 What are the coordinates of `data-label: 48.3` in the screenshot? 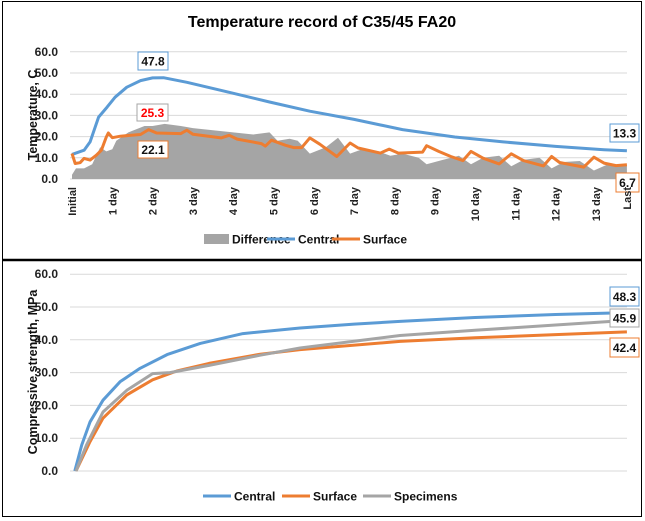 It's located at (625, 297).